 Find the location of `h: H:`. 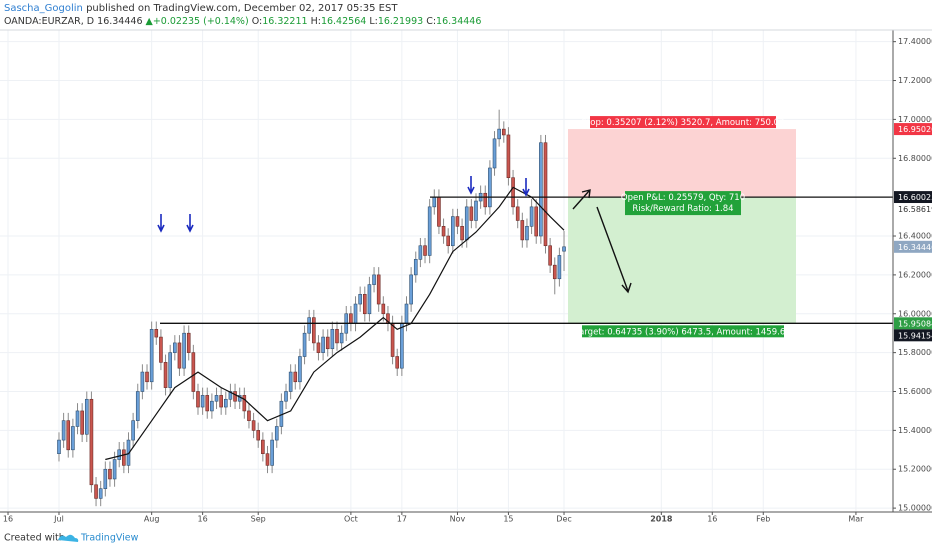

h: H: is located at coordinates (316, 21).